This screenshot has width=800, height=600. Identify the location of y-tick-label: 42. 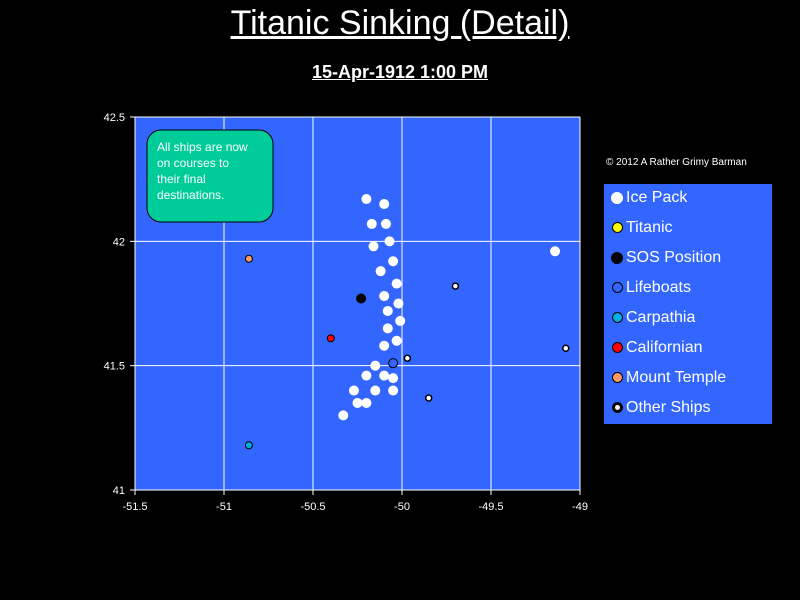
(119, 242).